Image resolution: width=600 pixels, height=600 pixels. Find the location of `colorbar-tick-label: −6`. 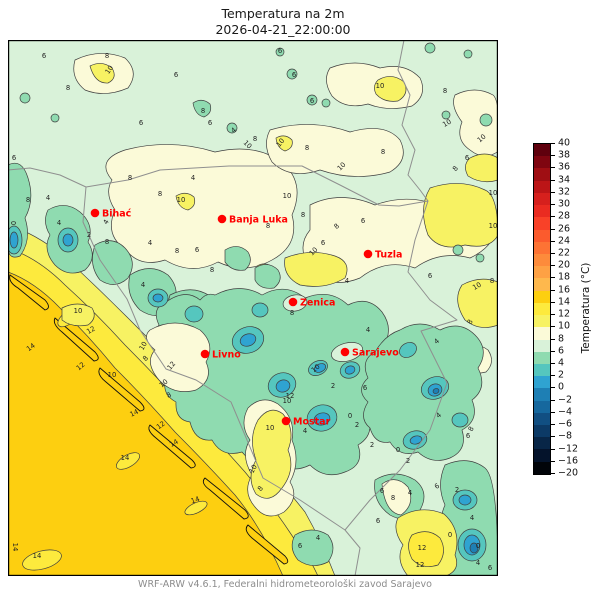

colorbar-tick-label: −6 is located at coordinates (565, 424).